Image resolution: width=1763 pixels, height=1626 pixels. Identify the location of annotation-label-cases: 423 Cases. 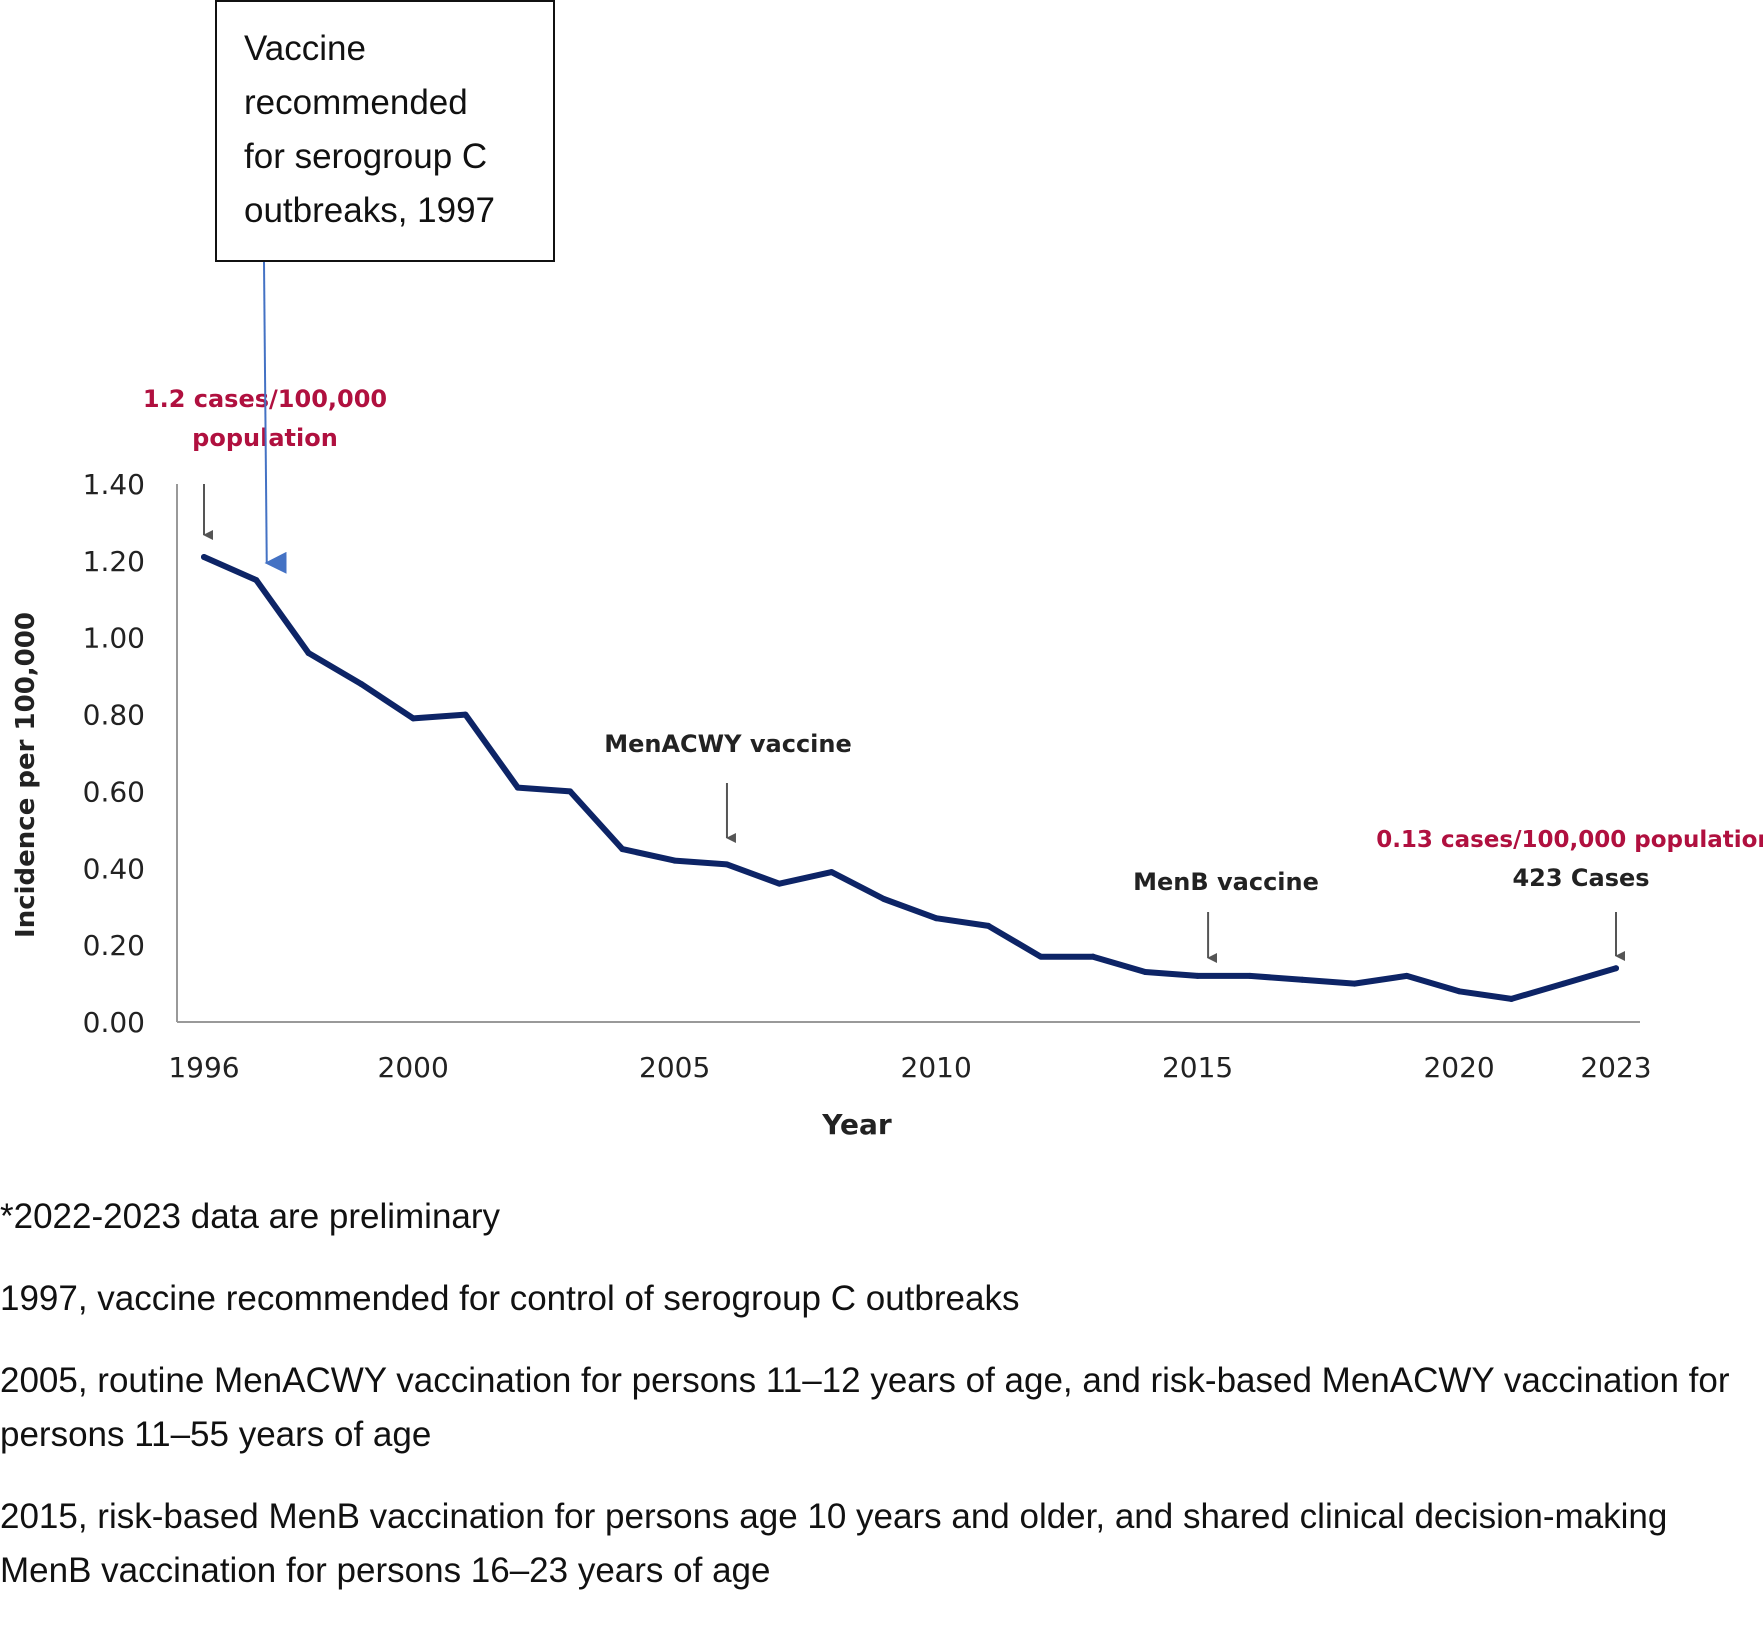
(1580, 878).